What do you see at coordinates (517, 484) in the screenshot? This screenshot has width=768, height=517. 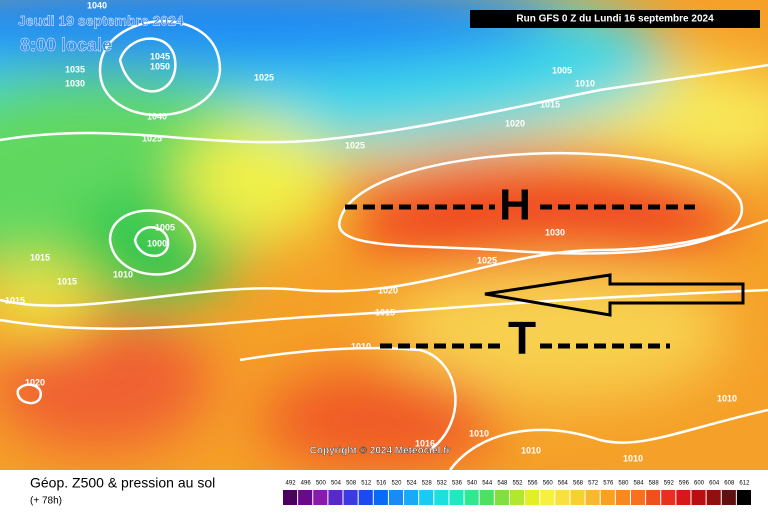 I see `colorbar-label: 552` at bounding box center [517, 484].